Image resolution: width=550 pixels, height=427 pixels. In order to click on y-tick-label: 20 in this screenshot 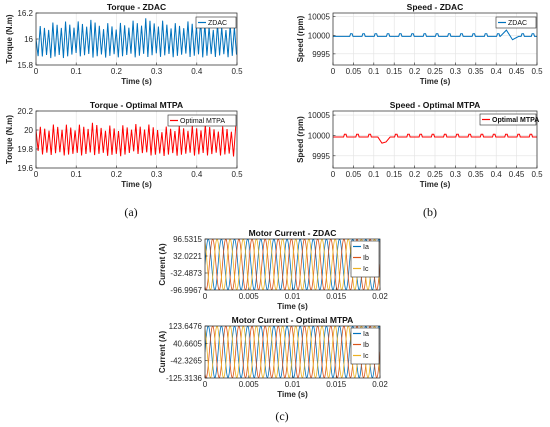, I will do `click(28, 130)`.